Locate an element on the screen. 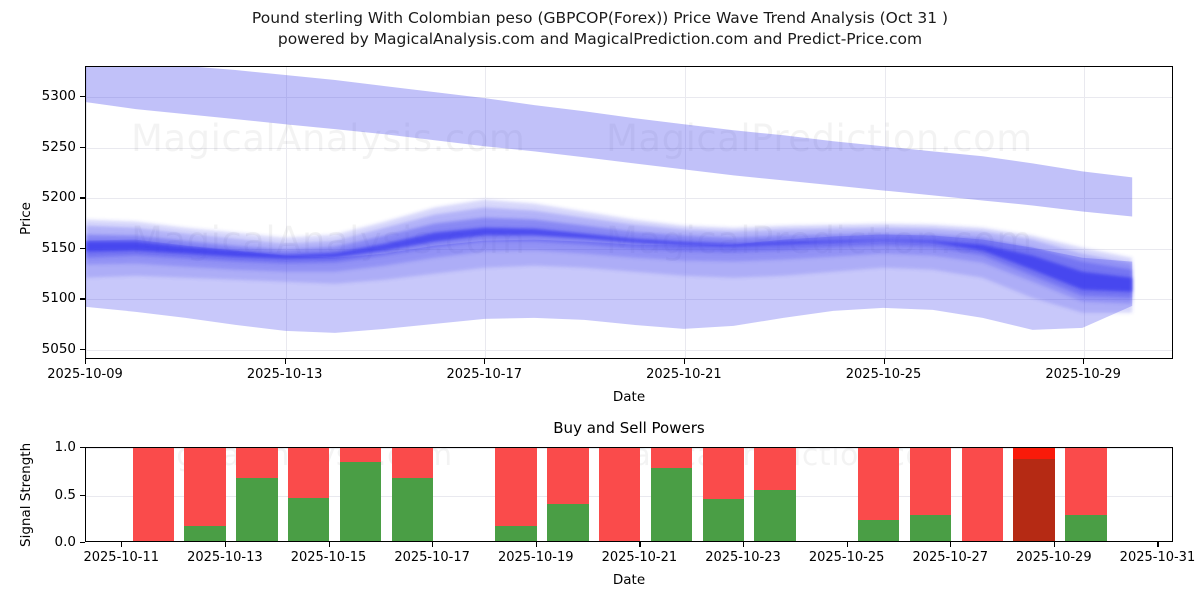 The image size is (1200, 600). bar-chart-title: Buy and Sell Powers is located at coordinates (629, 428).